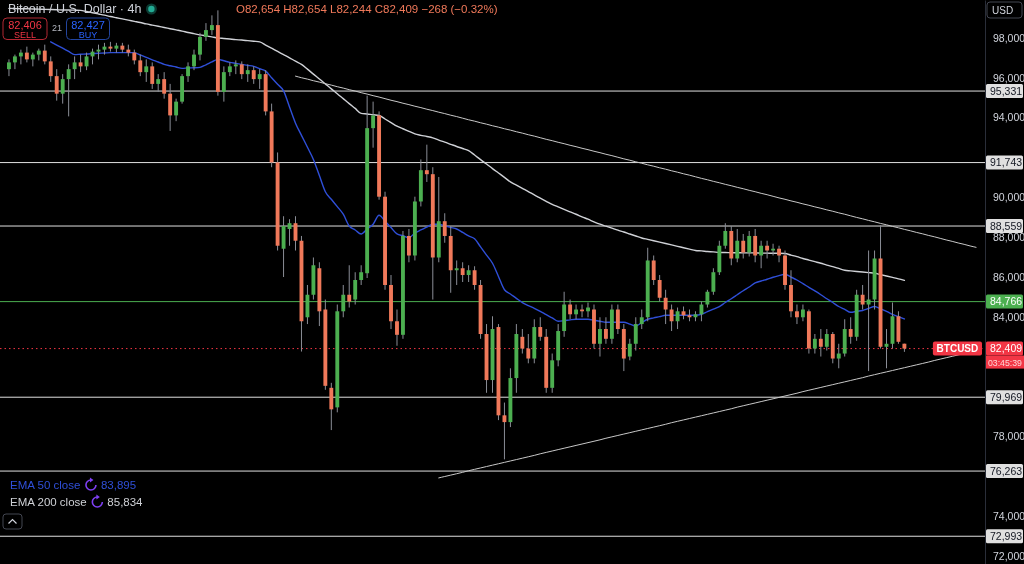  Describe the element at coordinates (45, 485) in the screenshot. I see `text: EMA 50 close` at that location.